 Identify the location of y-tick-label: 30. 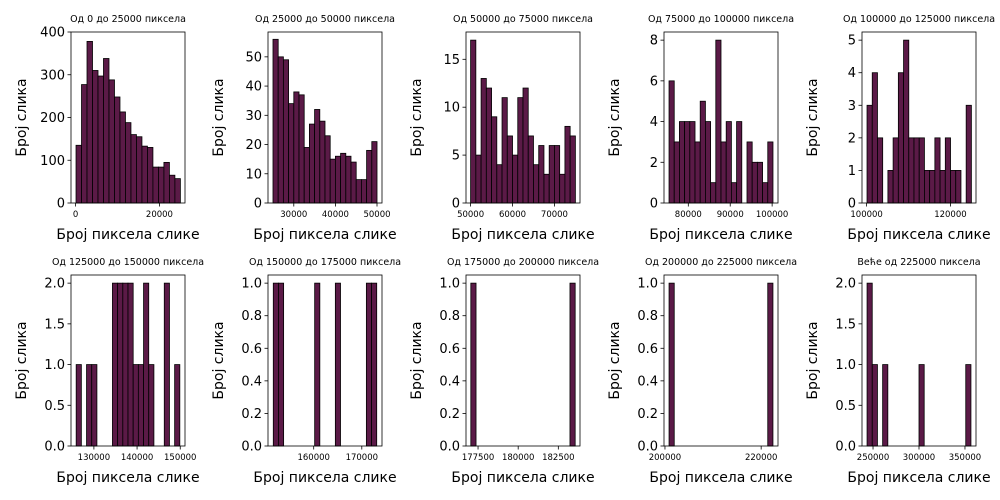
(253, 116).